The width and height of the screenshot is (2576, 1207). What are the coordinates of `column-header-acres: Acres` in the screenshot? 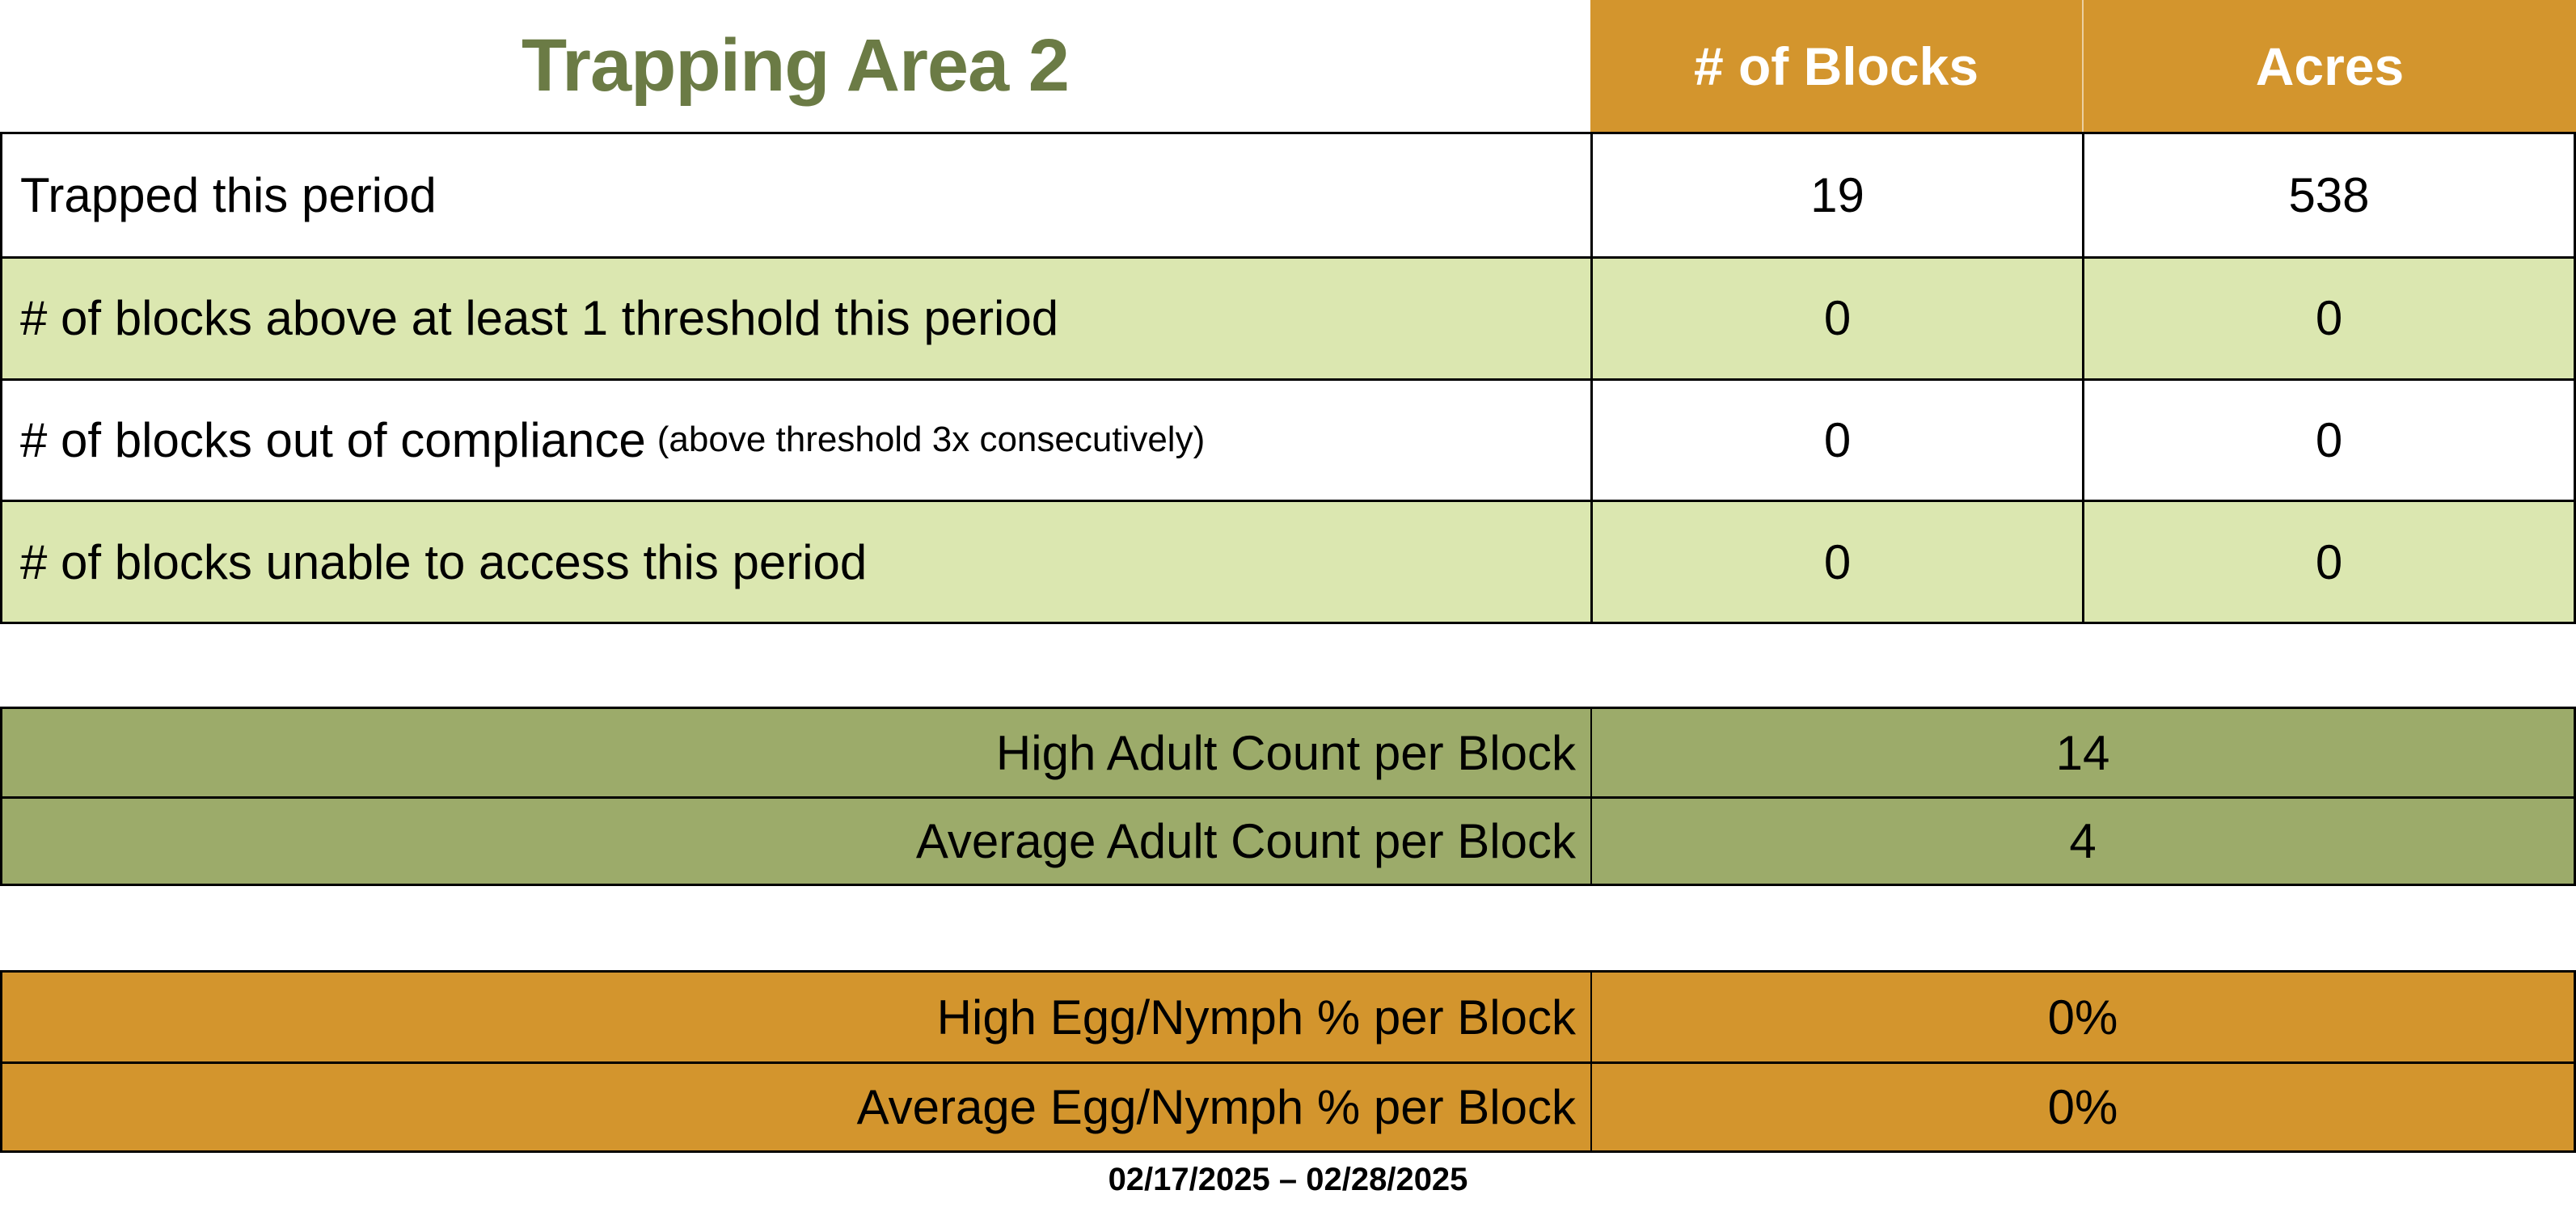 It's located at (2329, 66).